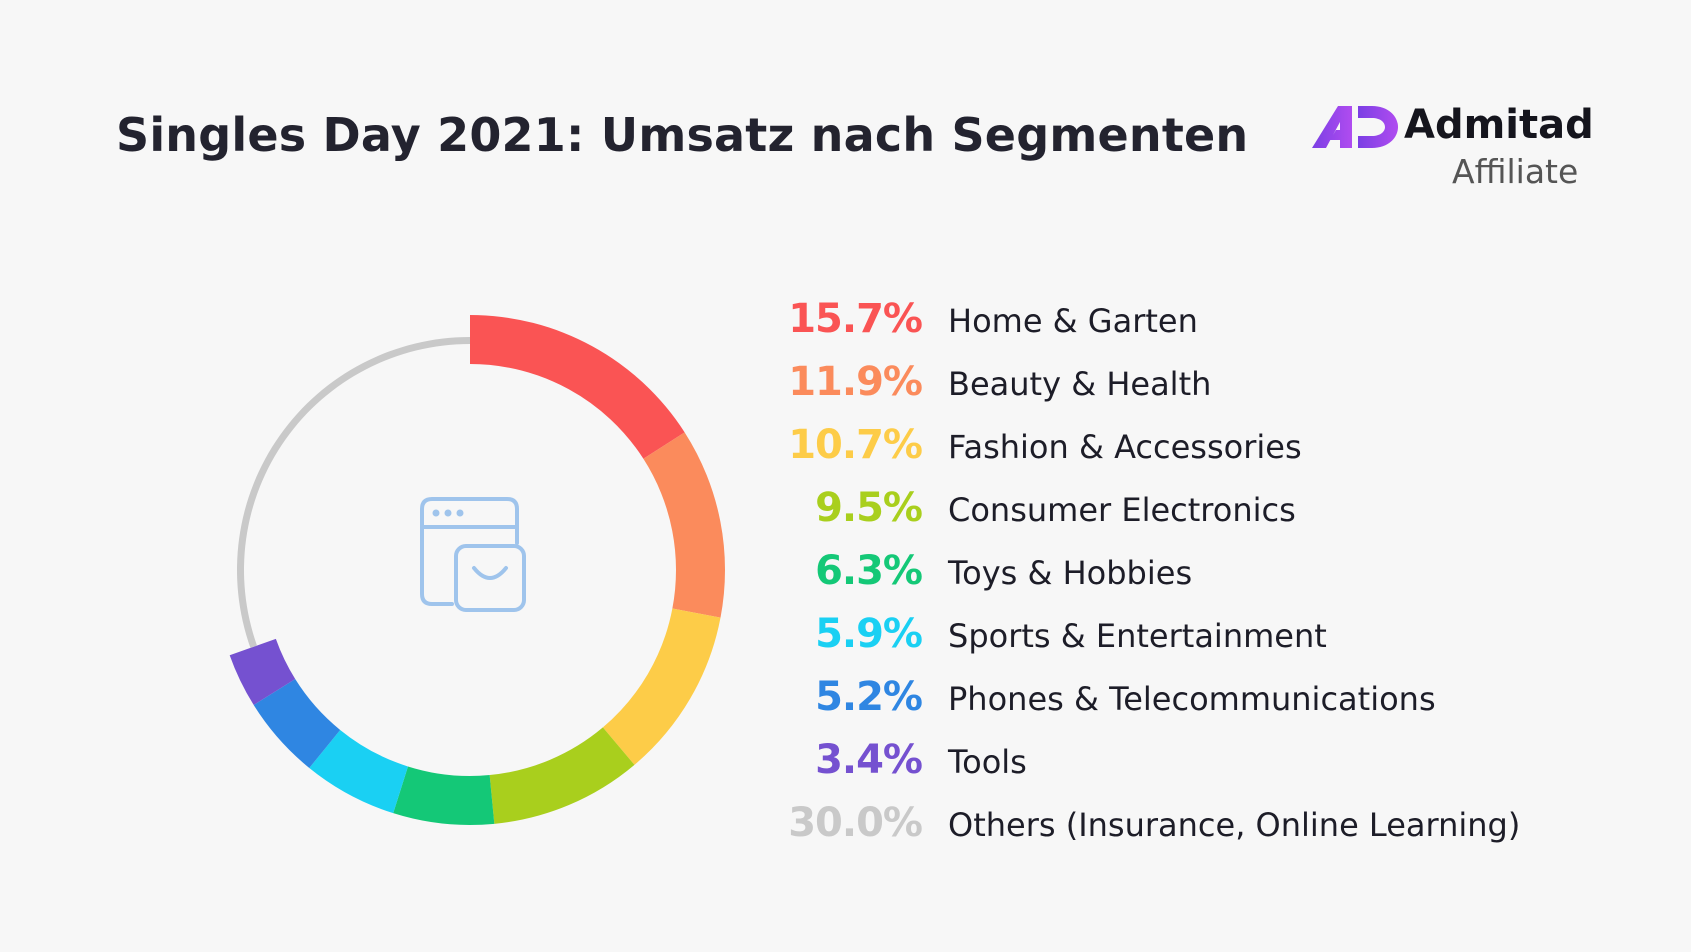  I want to click on legend-value: 6.3%, so click(869, 571).